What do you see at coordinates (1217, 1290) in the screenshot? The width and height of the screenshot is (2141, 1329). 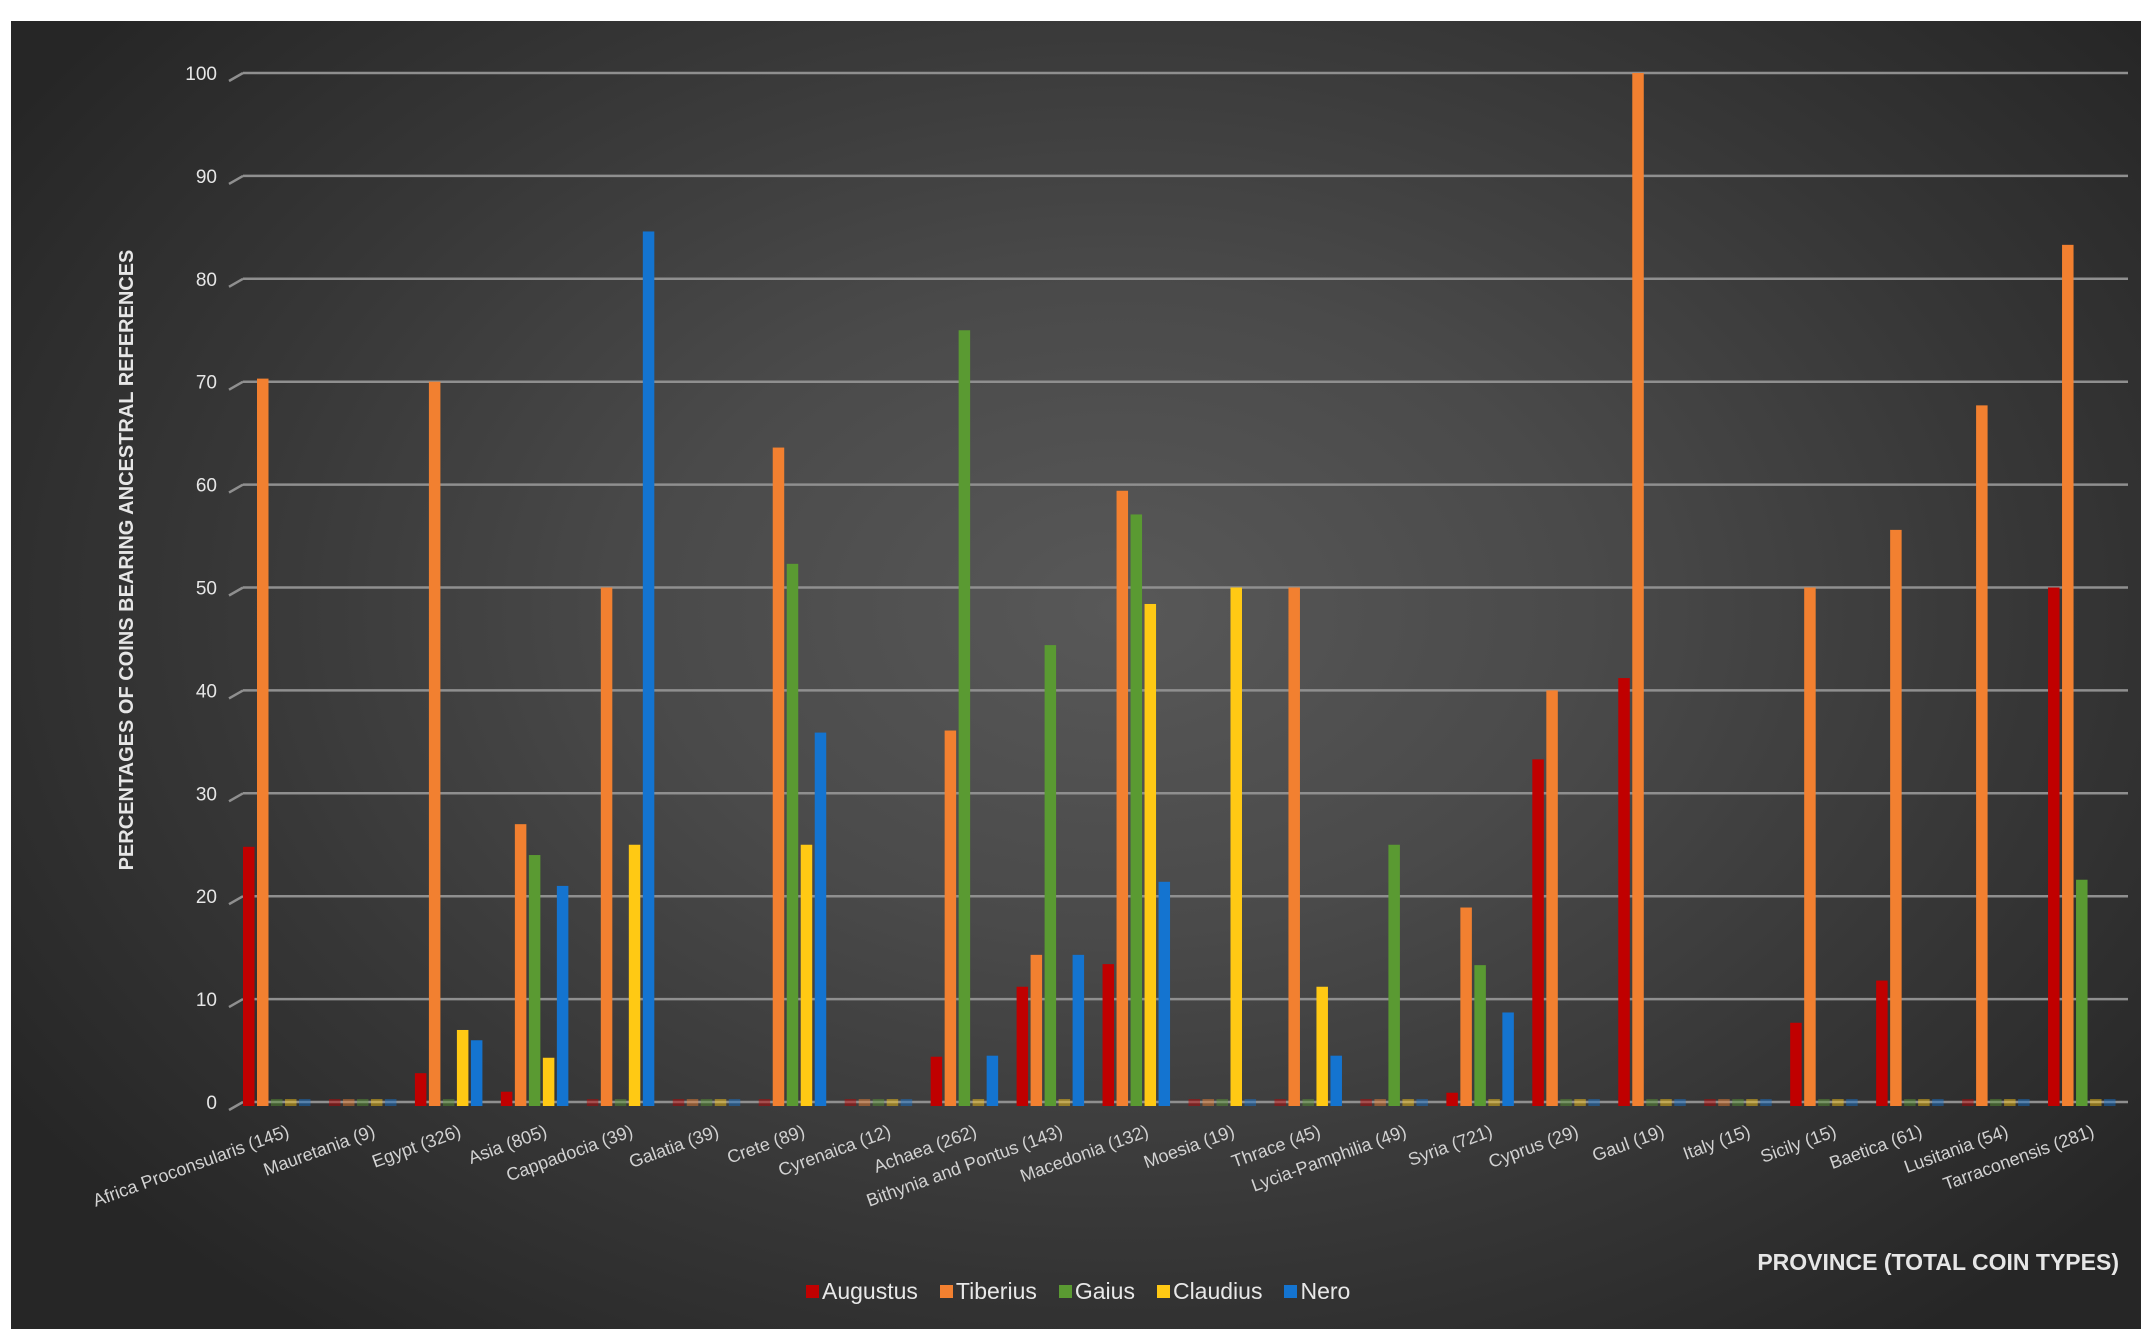 I see `legend-label: Claudius` at bounding box center [1217, 1290].